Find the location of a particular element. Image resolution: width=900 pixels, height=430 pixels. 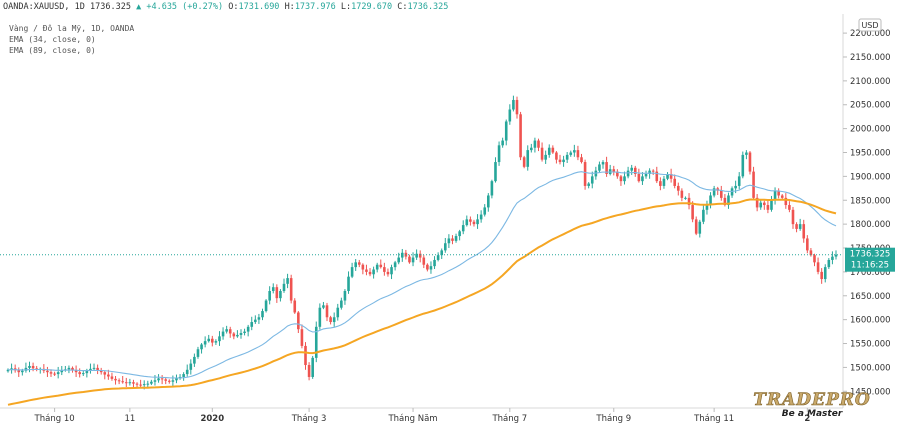

open-label: O: is located at coordinates (233, 7).